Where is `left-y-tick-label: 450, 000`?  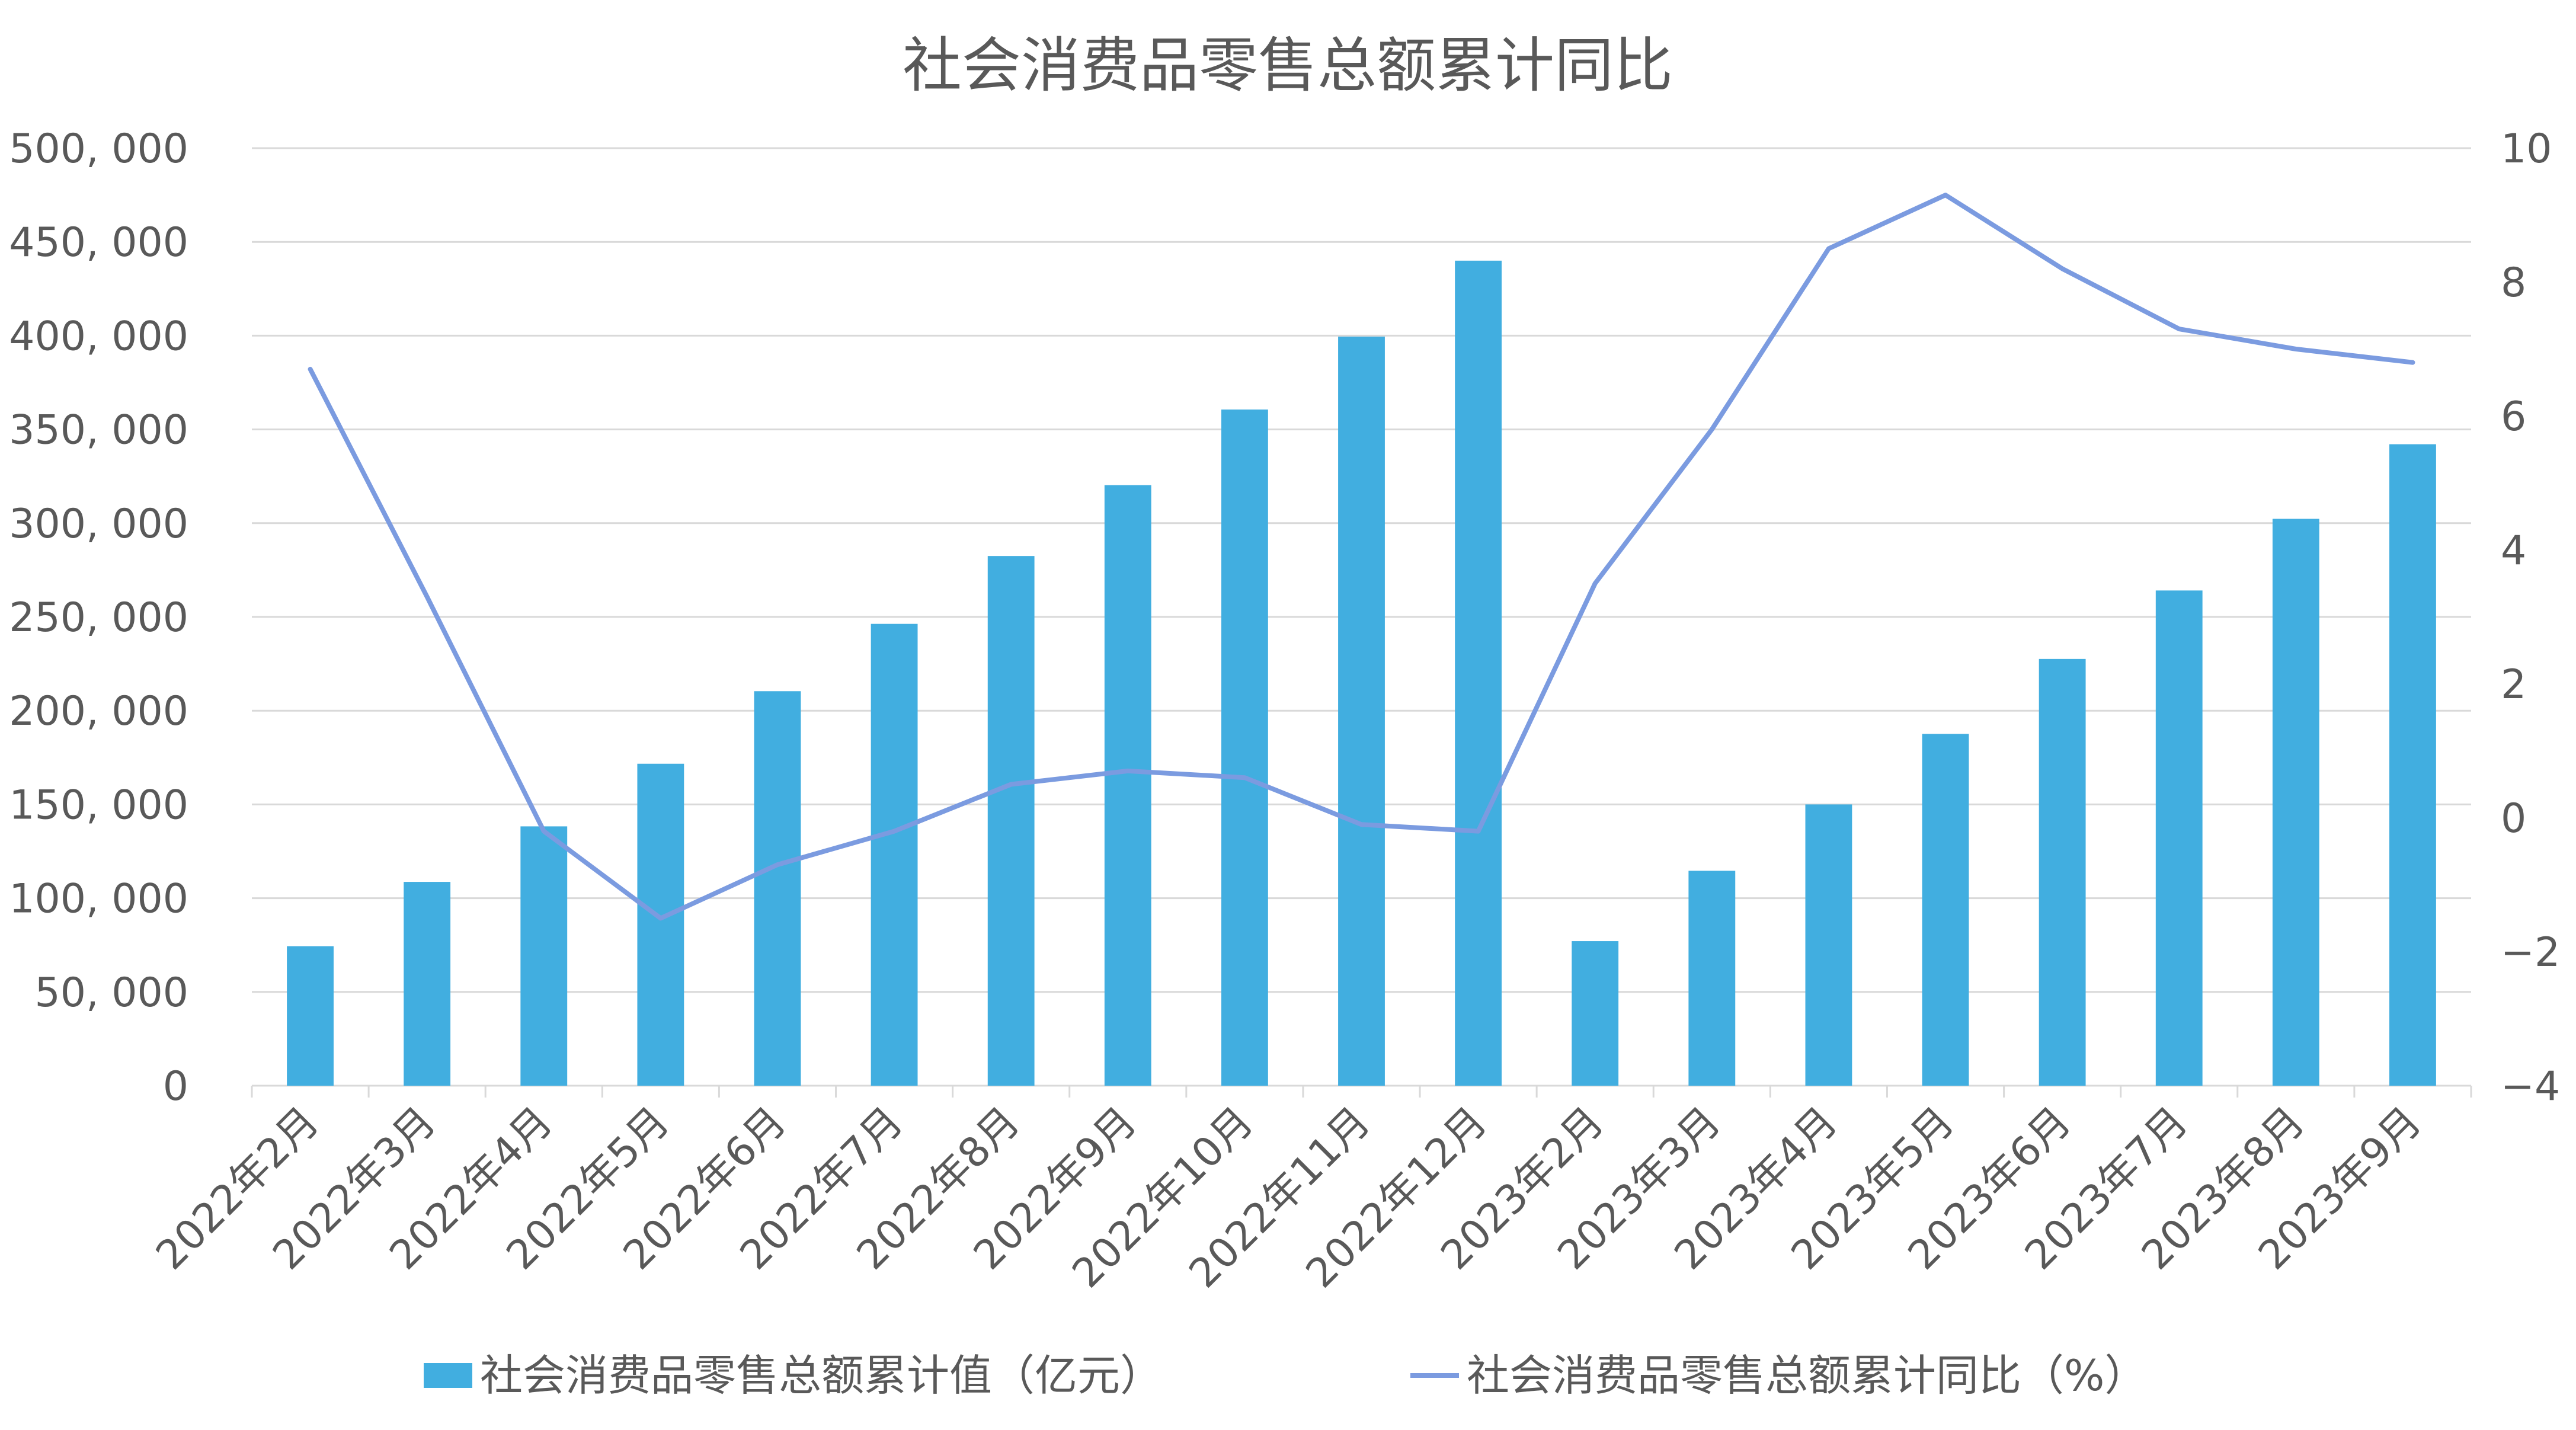 left-y-tick-label: 450, 000 is located at coordinates (98, 242).